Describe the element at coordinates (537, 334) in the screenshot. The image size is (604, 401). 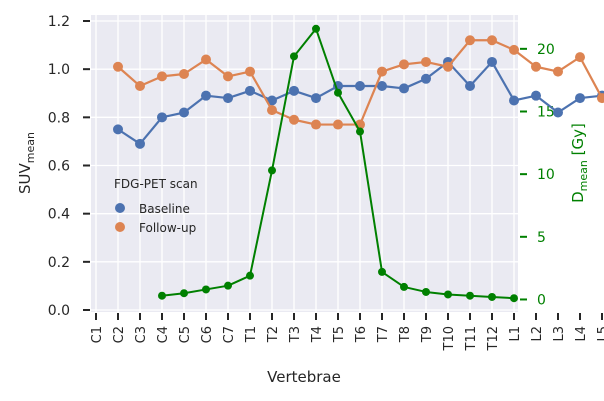
I see `x-tick-label: L2` at that location.